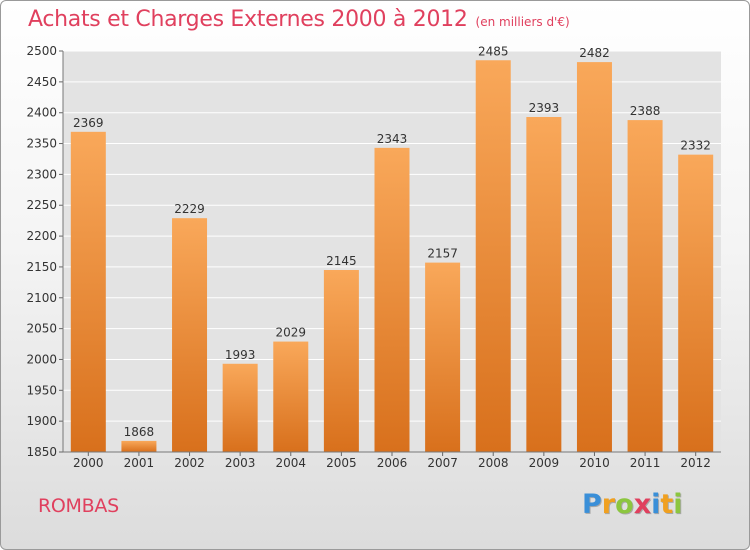 The image size is (750, 550). I want to click on logo-letter: x, so click(642, 504).